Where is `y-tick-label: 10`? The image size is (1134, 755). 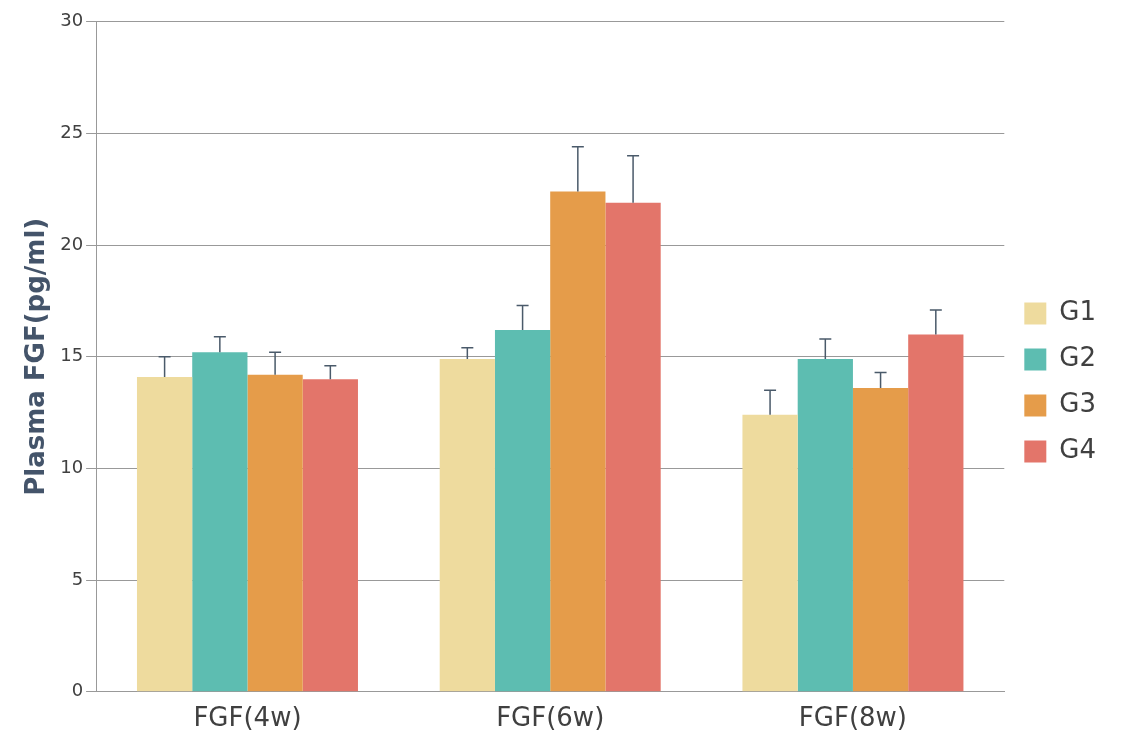
y-tick-label: 10 is located at coordinates (72, 467).